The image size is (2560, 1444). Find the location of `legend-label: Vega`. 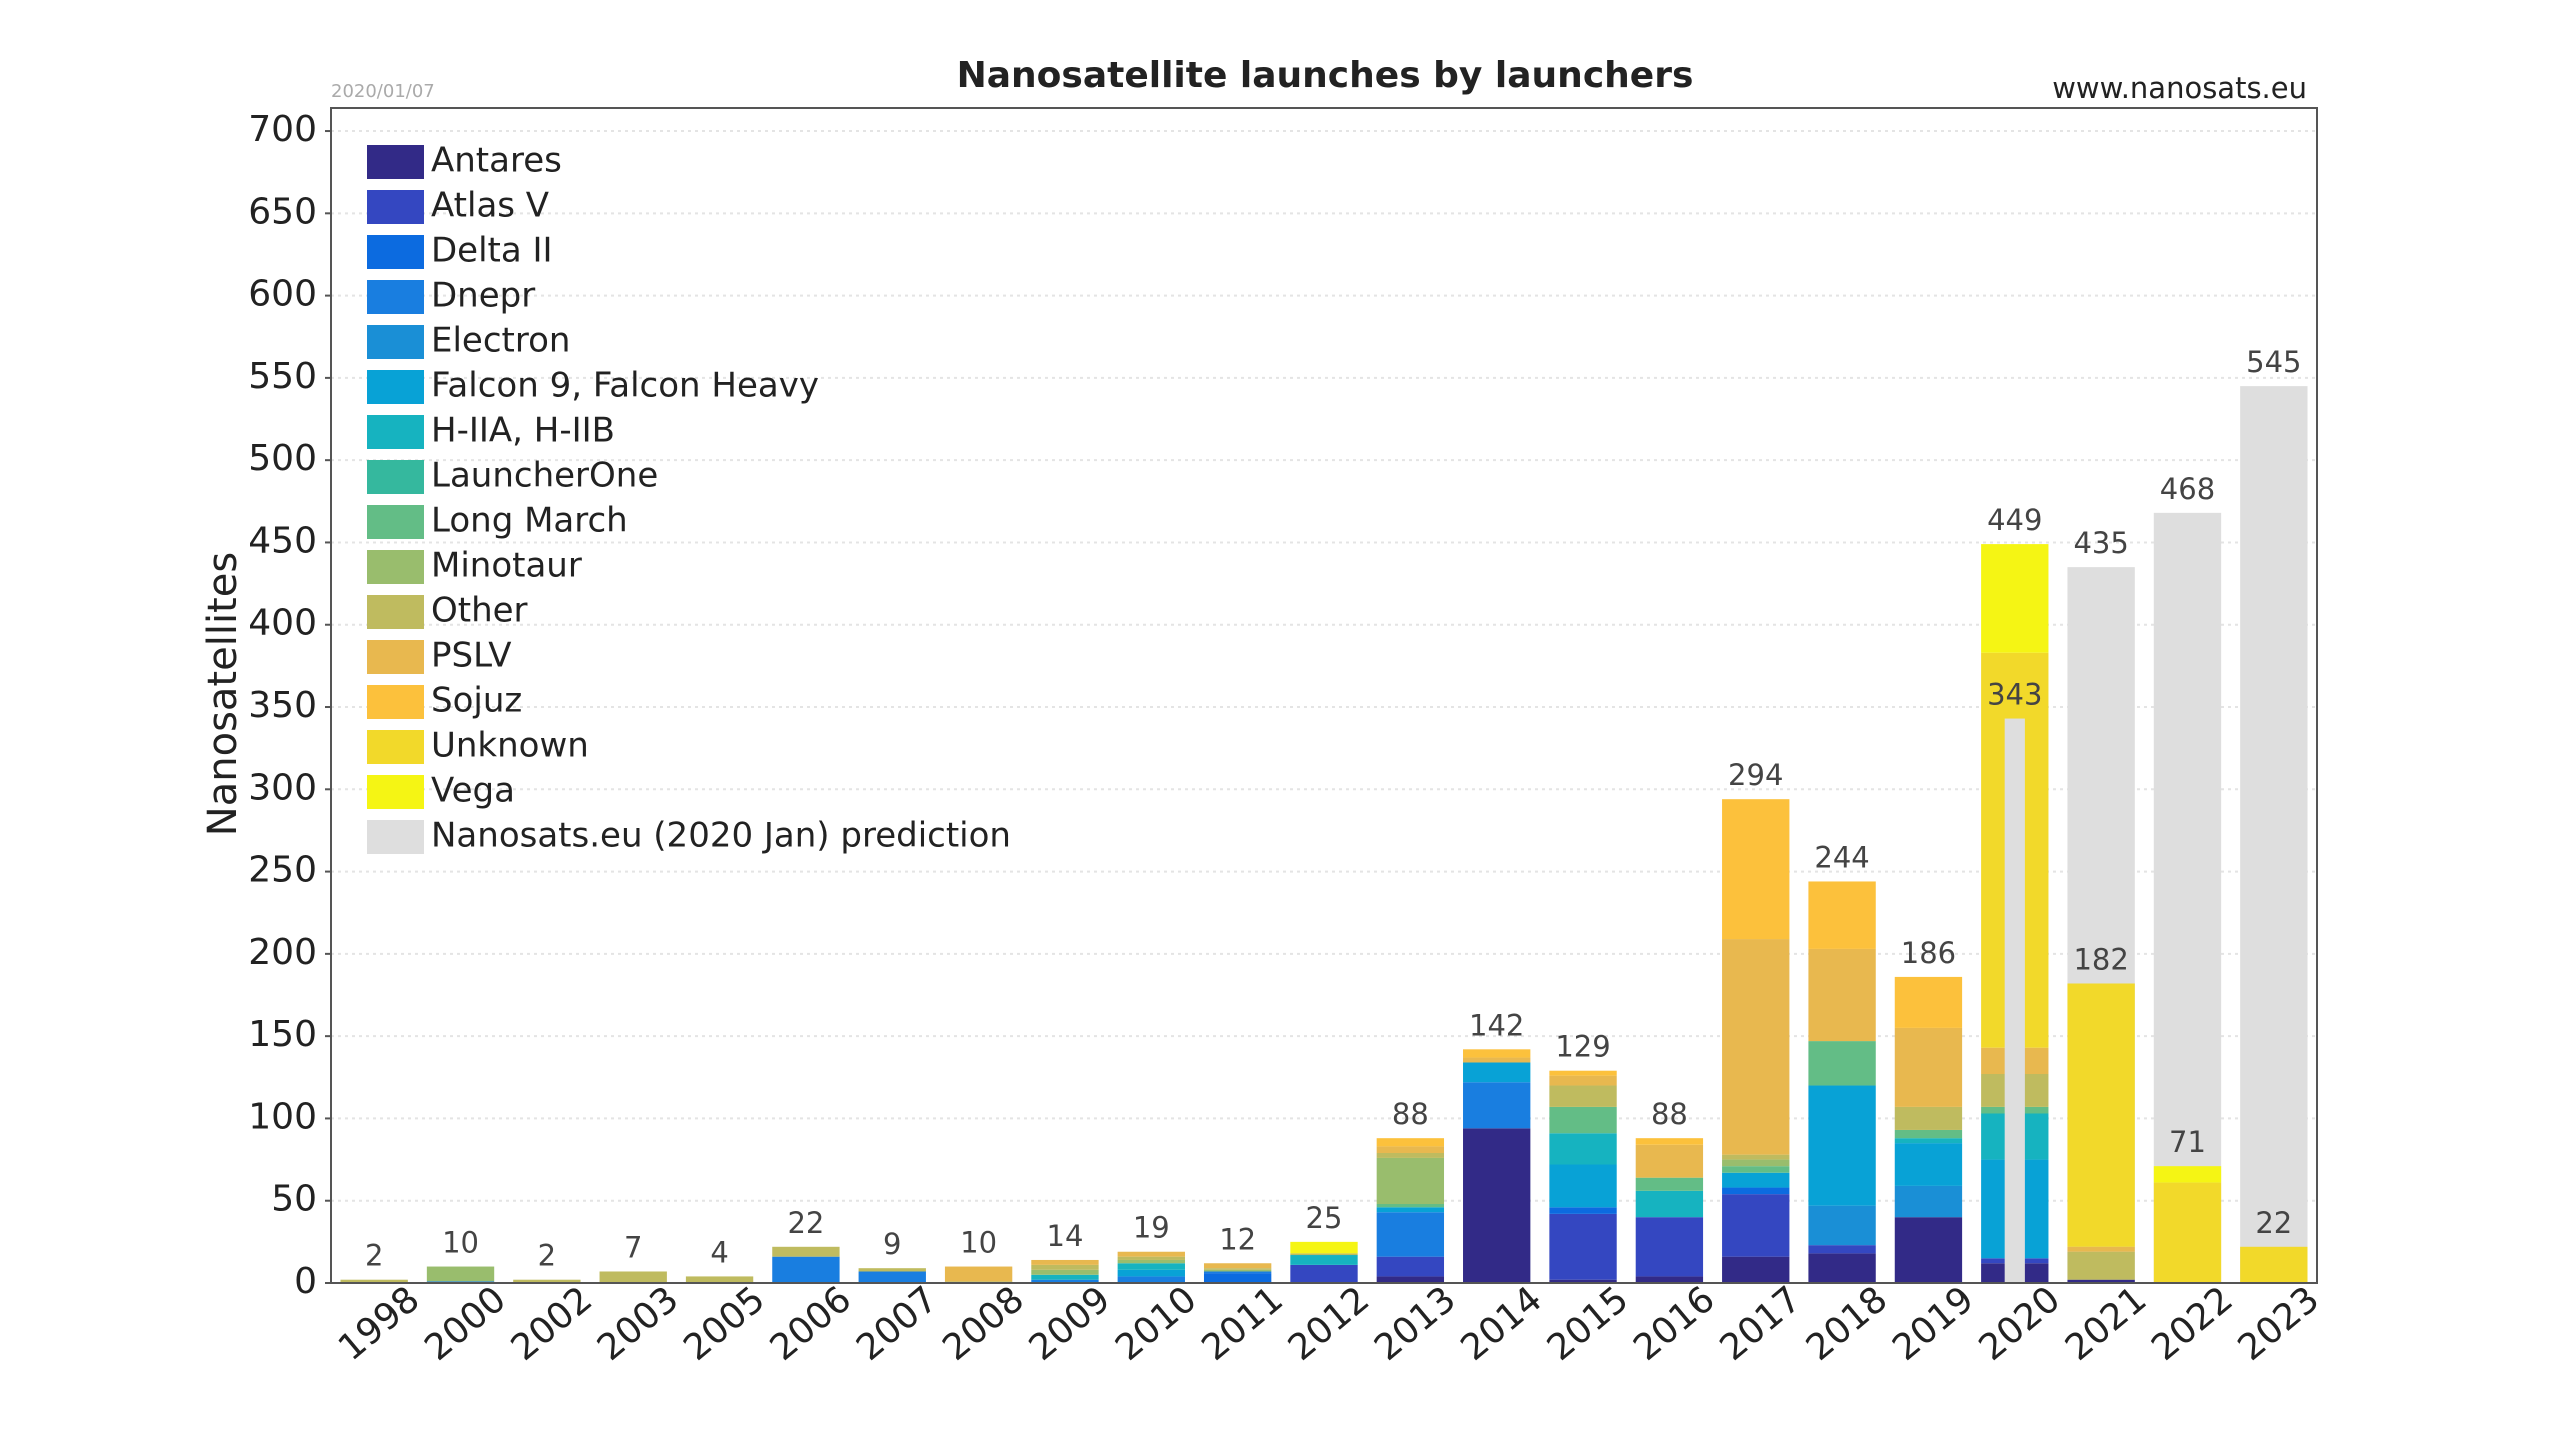

legend-label: Vega is located at coordinates (473, 791).